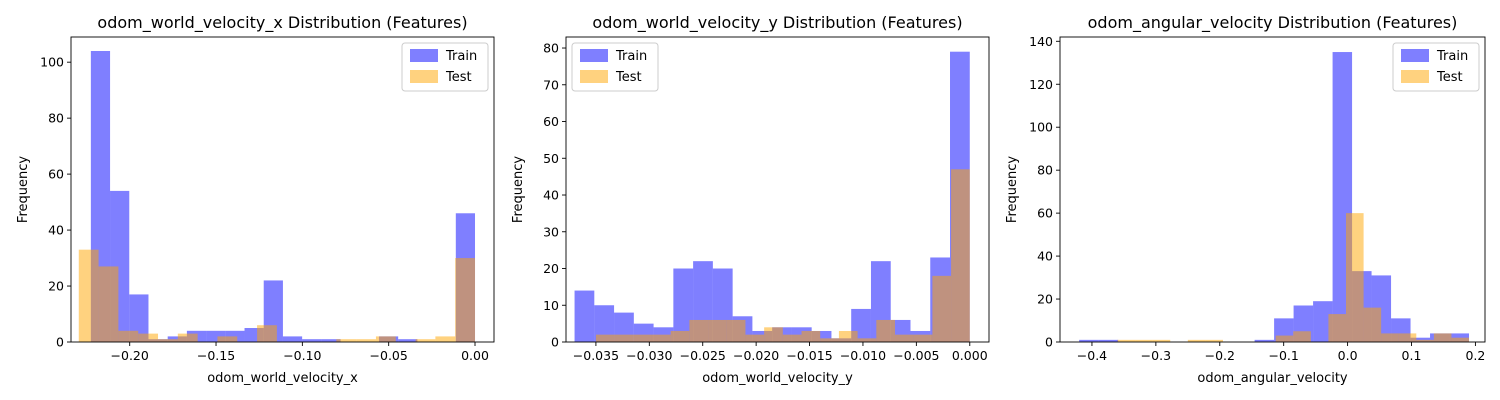  What do you see at coordinates (551, 84) in the screenshot?
I see `y-tick-label: 70` at bounding box center [551, 84].